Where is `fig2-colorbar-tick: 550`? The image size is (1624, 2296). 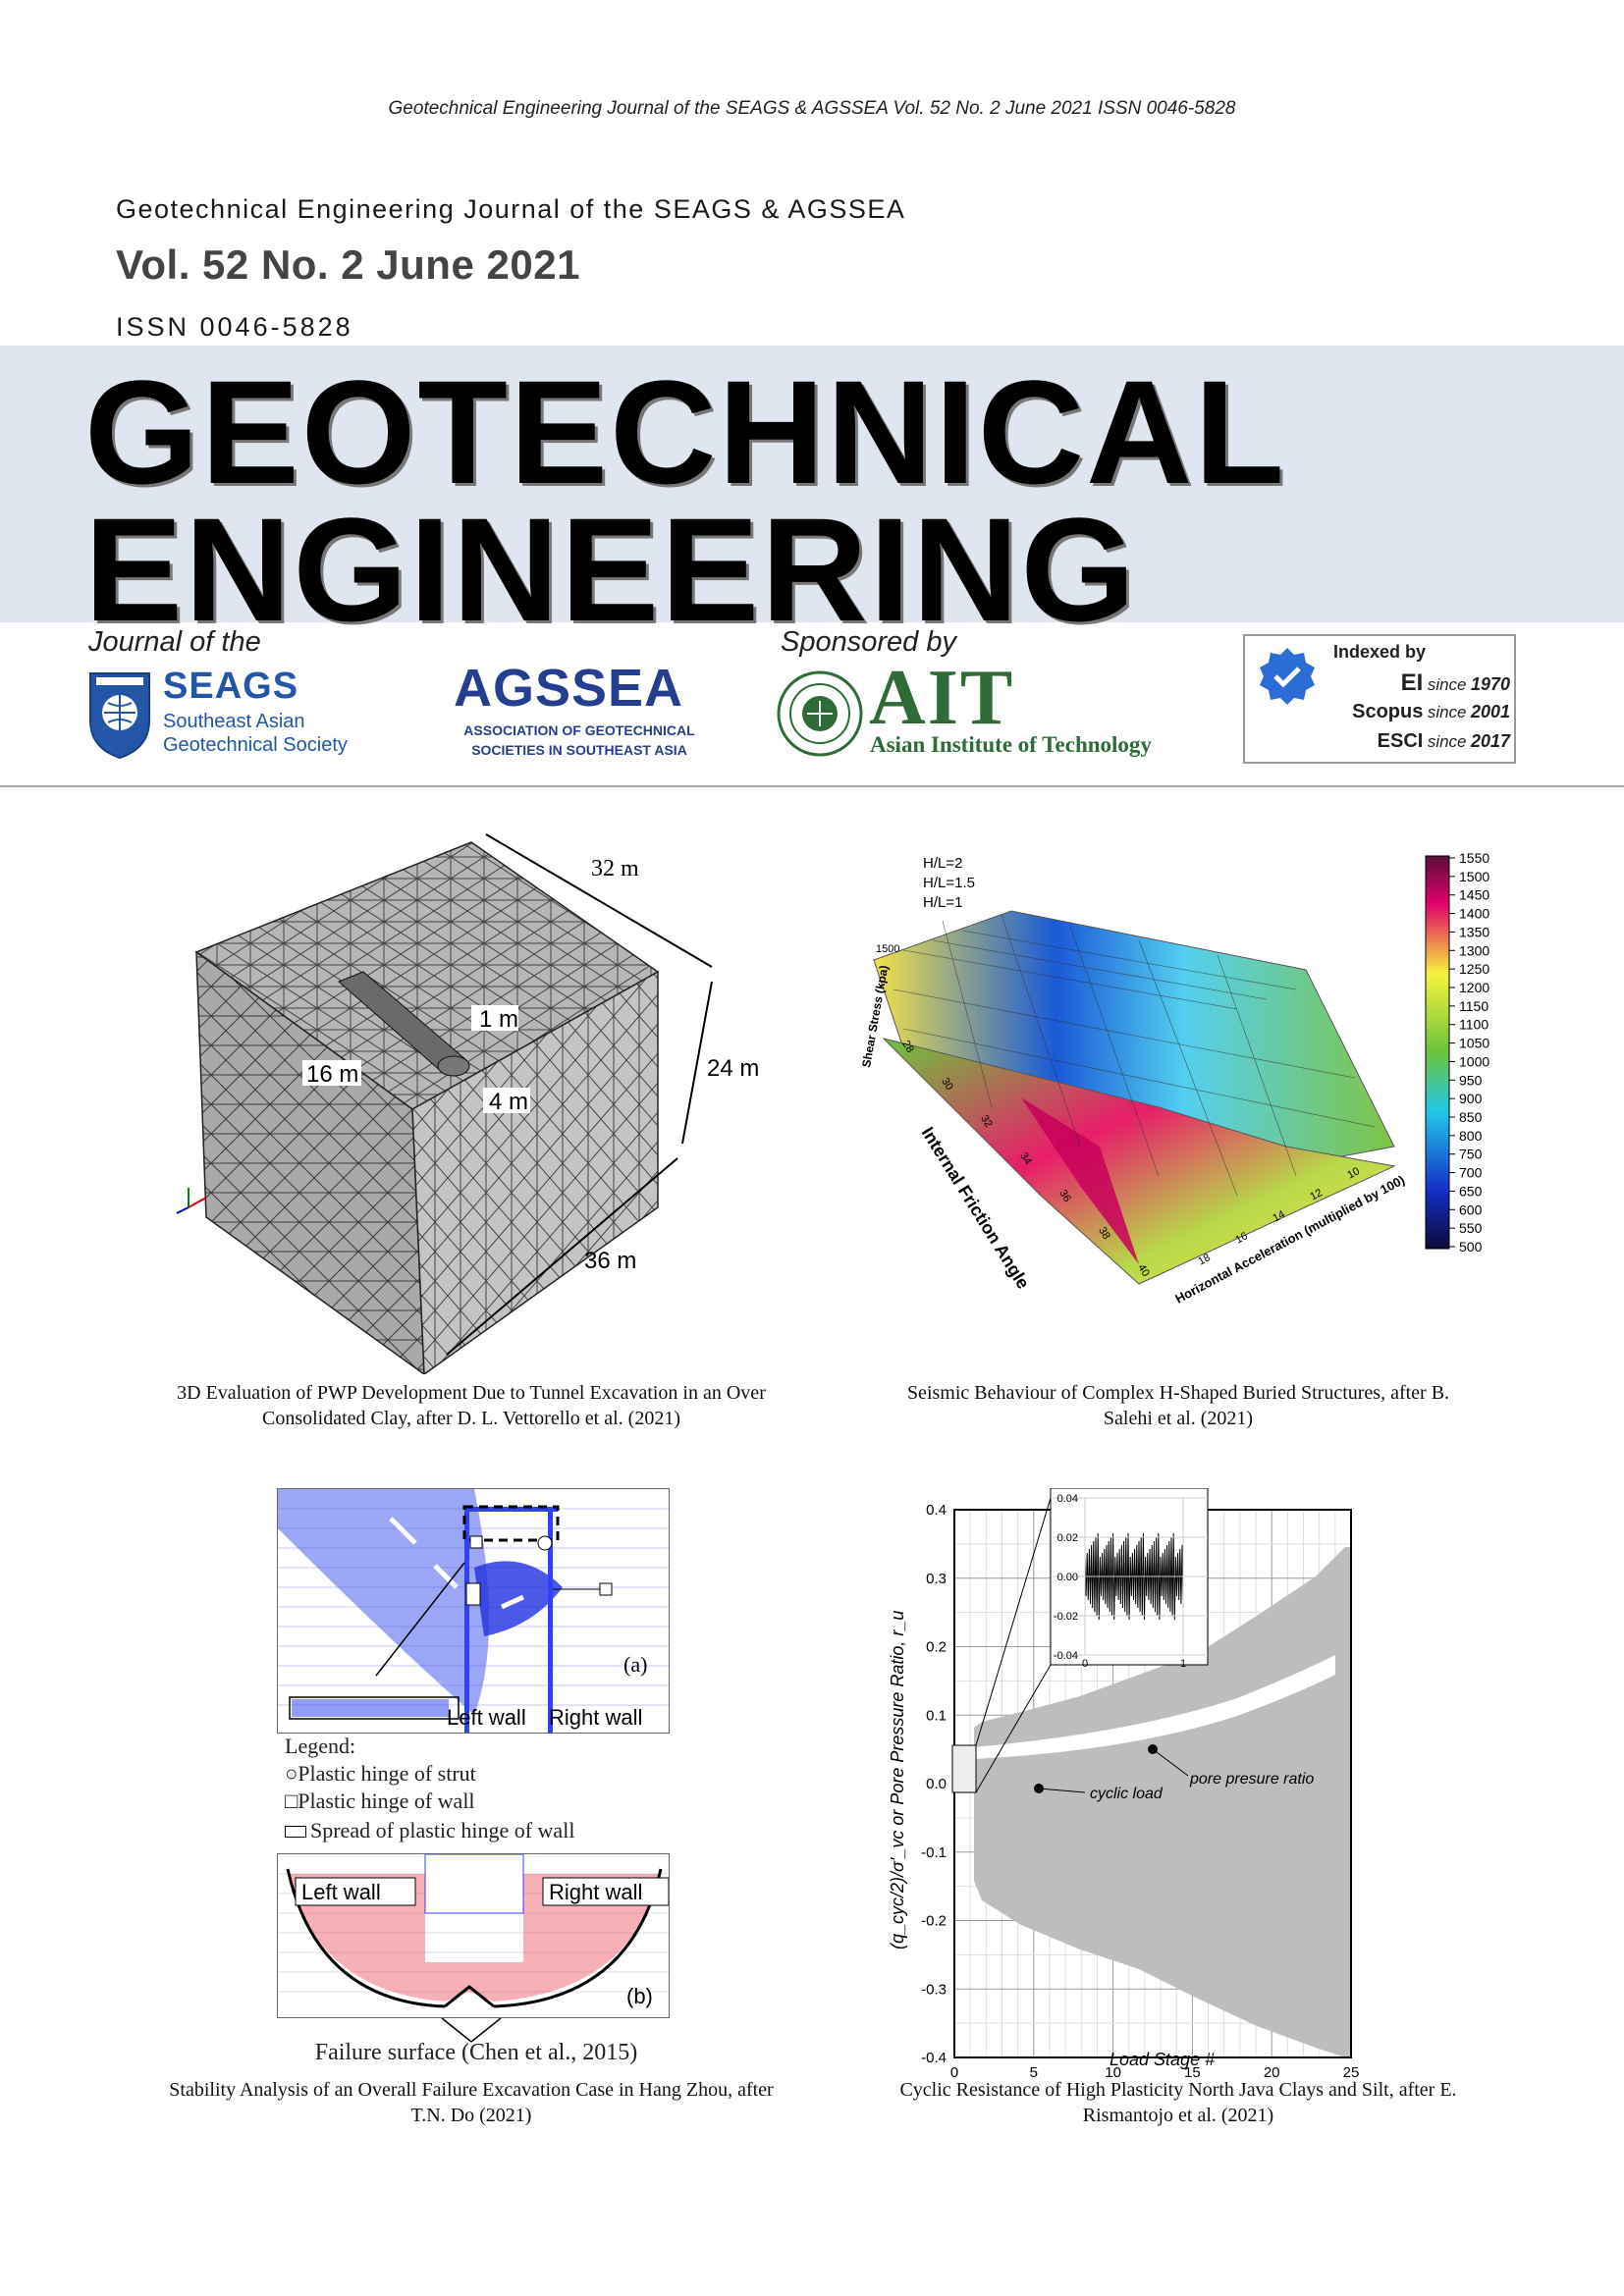
fig2-colorbar-tick: 550 is located at coordinates (1471, 1228).